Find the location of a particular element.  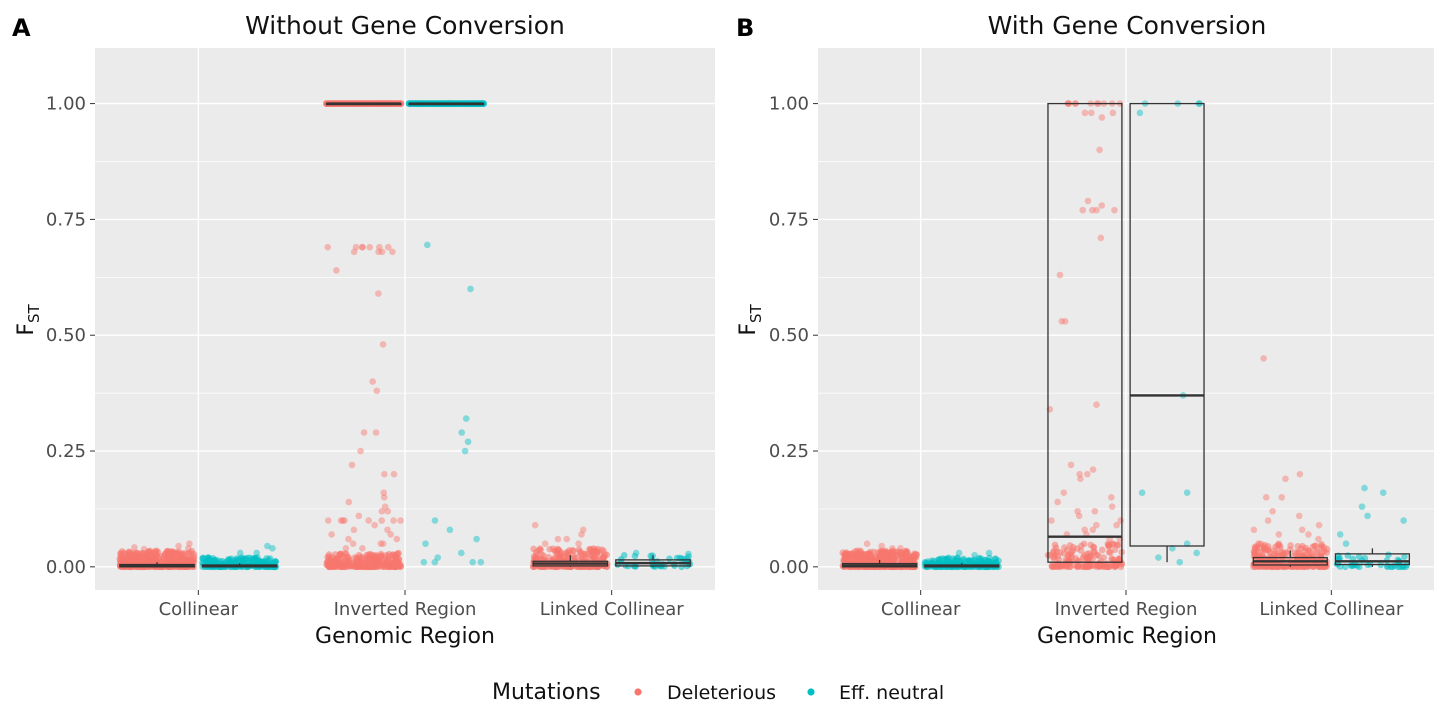

panel-b-ylabel-main: F is located at coordinates (748, 329).